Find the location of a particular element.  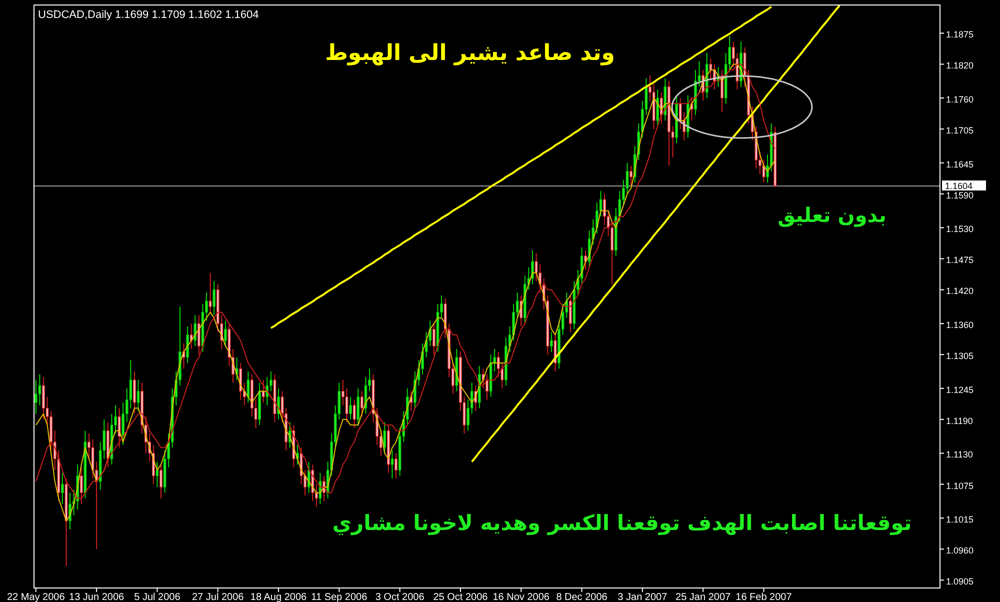

xtick: 13 Jun 2006 is located at coordinates (96, 597).